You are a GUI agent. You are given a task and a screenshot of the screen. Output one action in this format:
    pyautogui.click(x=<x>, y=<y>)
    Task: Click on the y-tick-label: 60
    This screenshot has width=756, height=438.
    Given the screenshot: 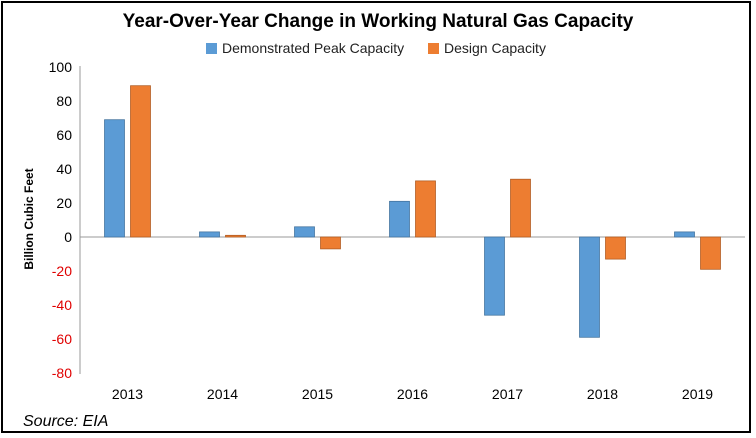 What is the action you would take?
    pyautogui.click(x=64, y=135)
    